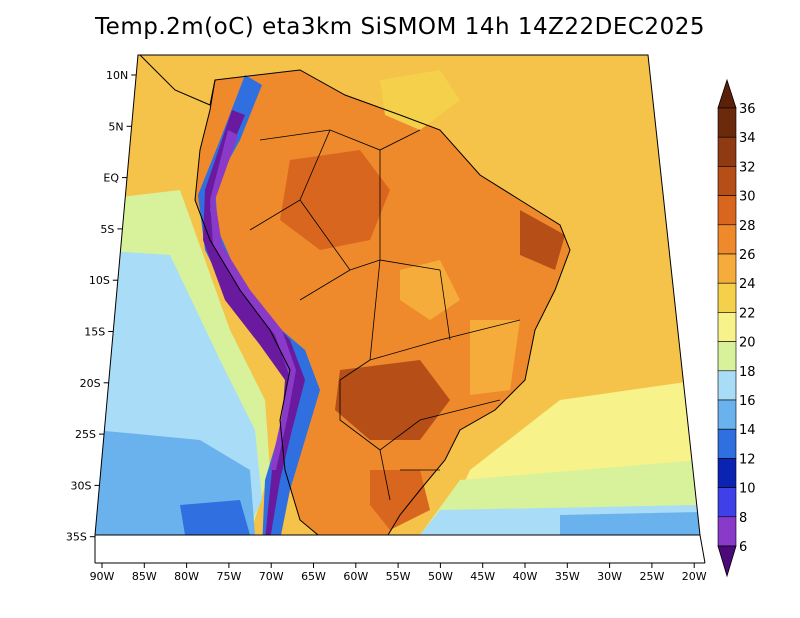 This screenshot has width=800, height=618. What do you see at coordinates (747, 167) in the screenshot?
I see `colorbar-label: 32` at bounding box center [747, 167].